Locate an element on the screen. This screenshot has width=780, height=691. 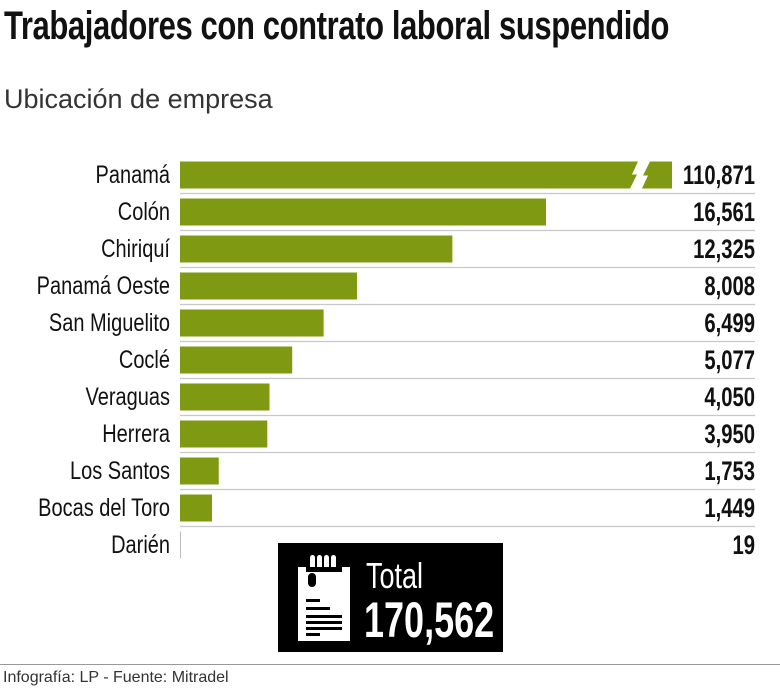
category-label: Darién is located at coordinates (140, 545).